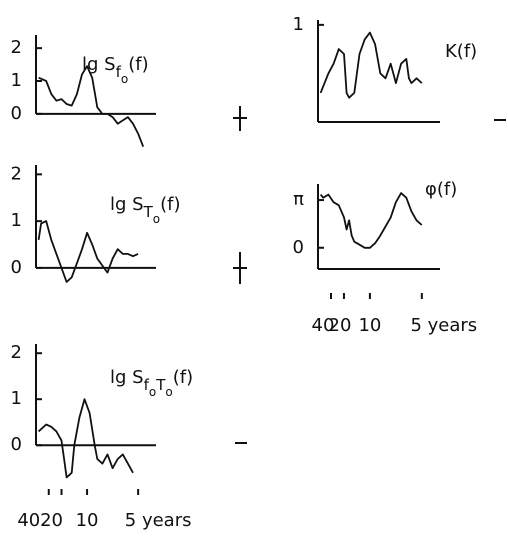 The image size is (508, 536). I want to click on panel-title: lg STo(f), so click(145, 210).